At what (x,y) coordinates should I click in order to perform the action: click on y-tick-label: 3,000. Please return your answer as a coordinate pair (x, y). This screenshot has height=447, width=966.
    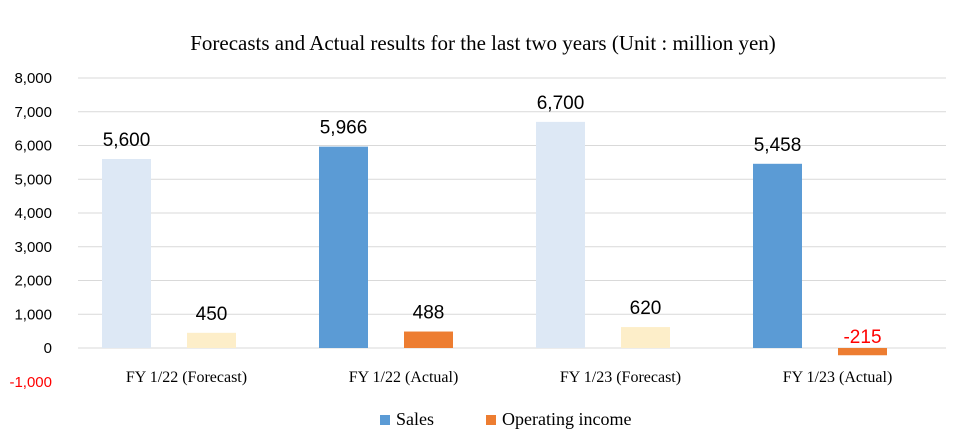
    Looking at the image, I should click on (33, 247).